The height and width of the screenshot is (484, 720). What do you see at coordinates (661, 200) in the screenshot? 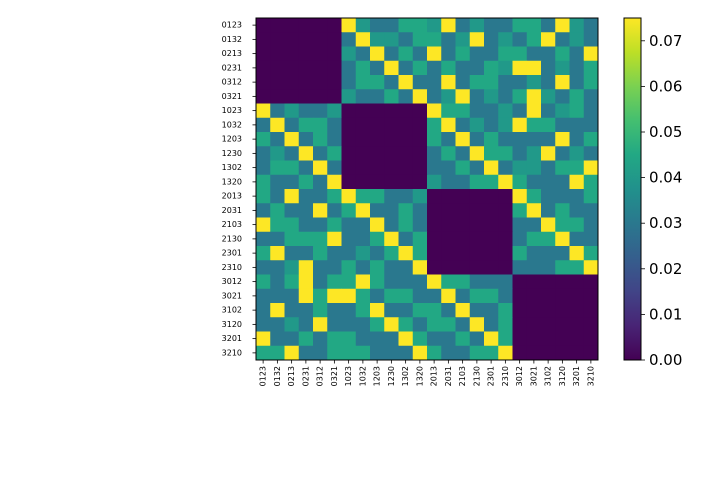
I see `colorbar-ticks: 0.00 0.01 0.02 0.03 0.04 0.05 0.06 0.07` at bounding box center [661, 200].